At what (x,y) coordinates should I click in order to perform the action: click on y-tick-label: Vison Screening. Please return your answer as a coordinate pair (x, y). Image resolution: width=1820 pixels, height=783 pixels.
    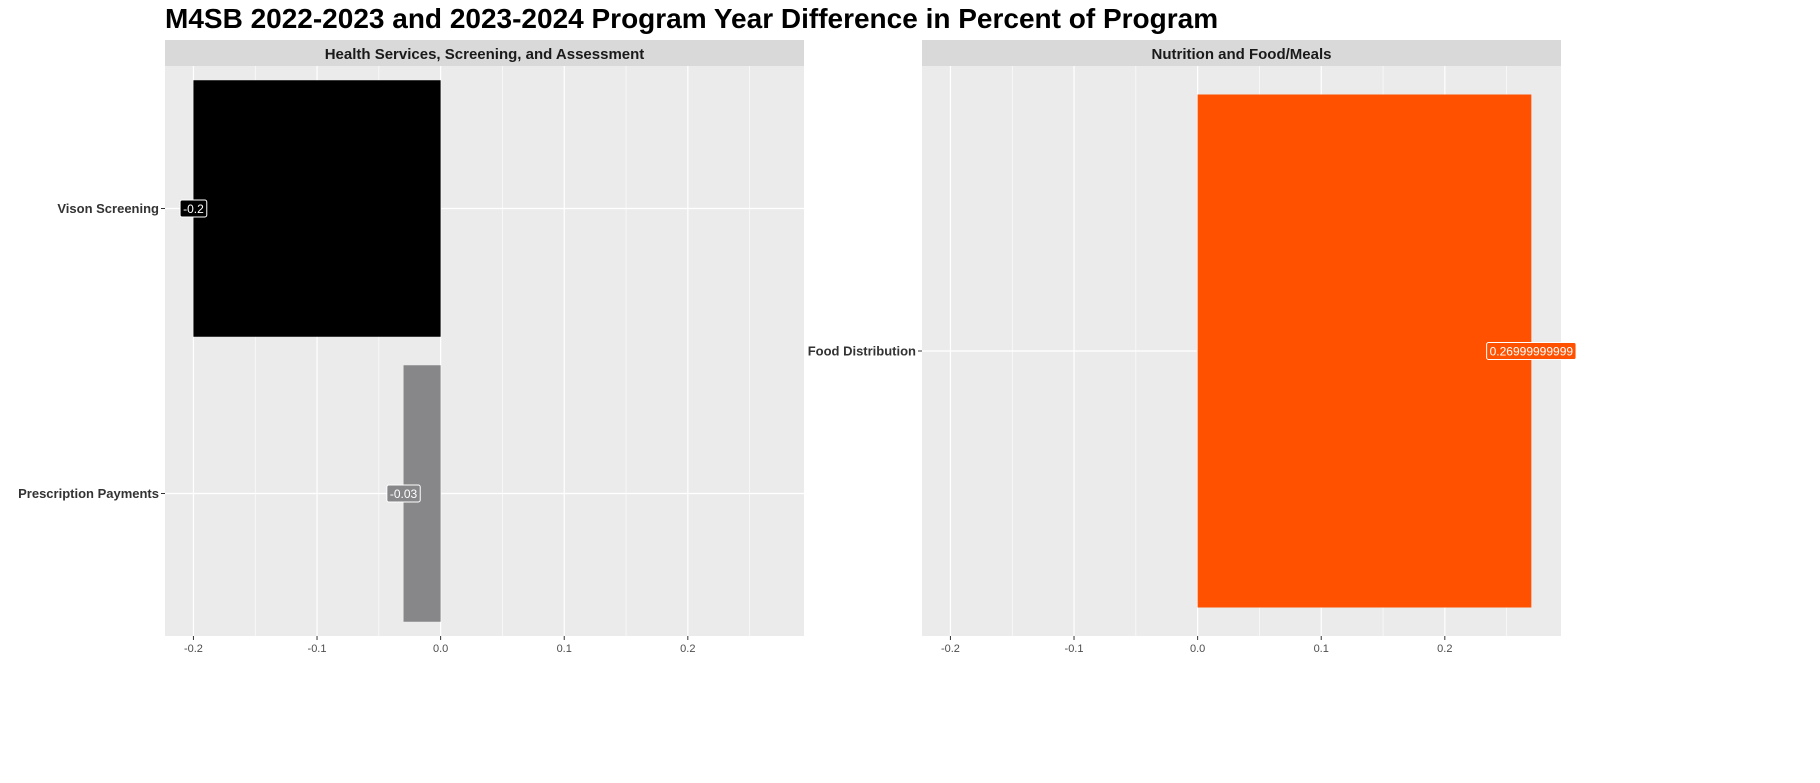
    Looking at the image, I should click on (108, 208).